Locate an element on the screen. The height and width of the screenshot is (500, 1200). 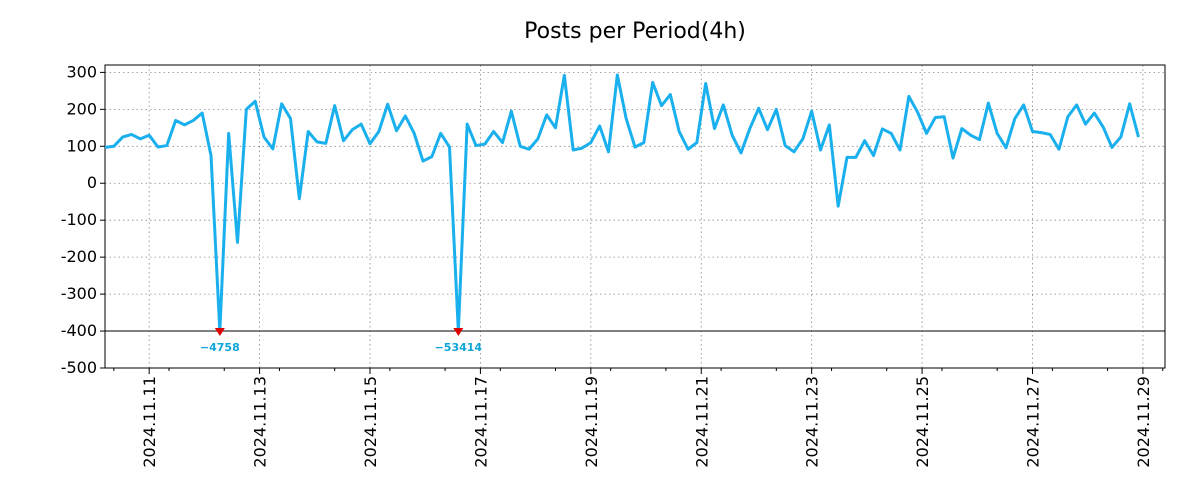
x-tick-label: 2024.11.21 is located at coordinates (701, 422).